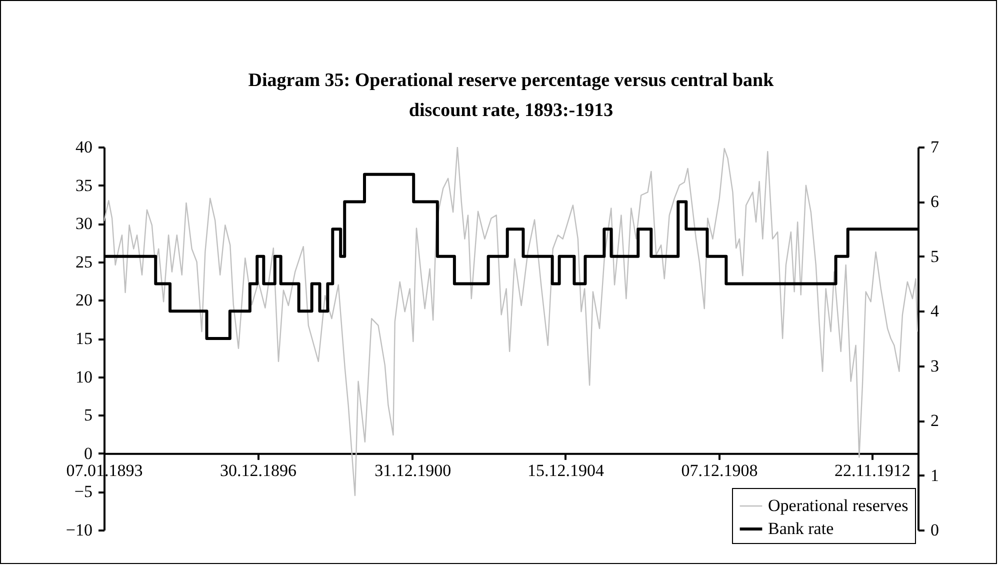 This screenshot has height=566, width=999. Describe the element at coordinates (84, 376) in the screenshot. I see `y-tick-label: 10` at that location.